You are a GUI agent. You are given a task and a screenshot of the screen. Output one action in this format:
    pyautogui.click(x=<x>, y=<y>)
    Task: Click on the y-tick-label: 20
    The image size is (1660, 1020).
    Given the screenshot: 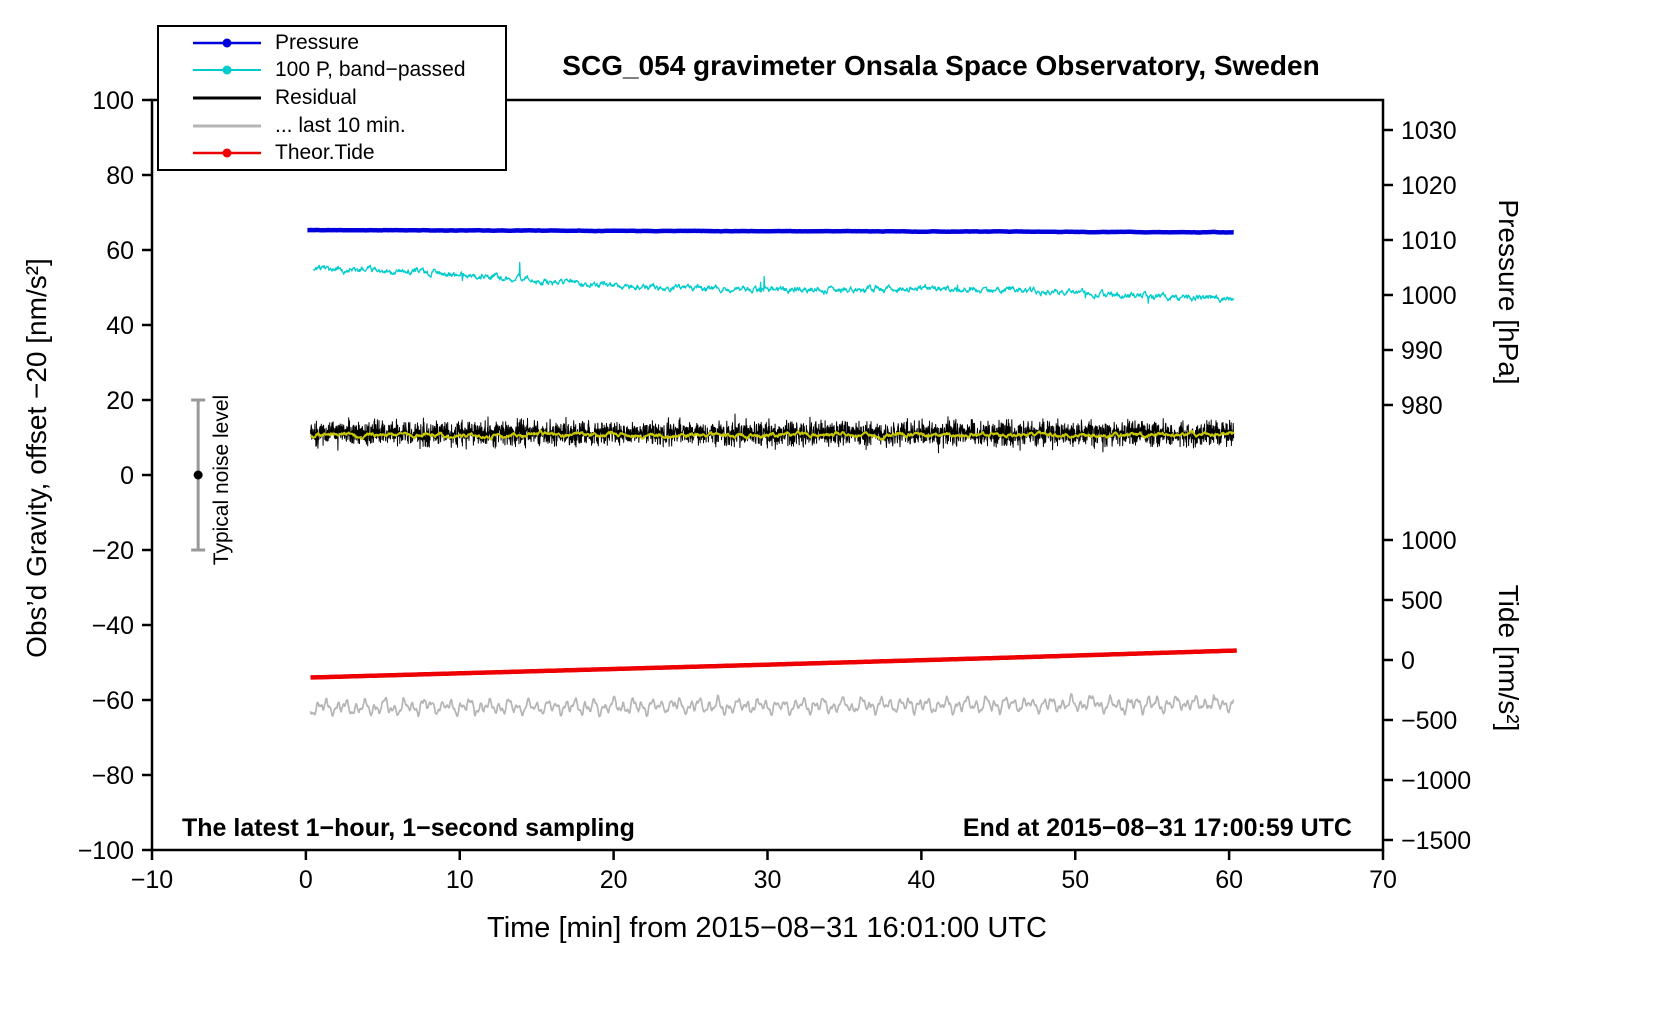 What is the action you would take?
    pyautogui.click(x=120, y=401)
    